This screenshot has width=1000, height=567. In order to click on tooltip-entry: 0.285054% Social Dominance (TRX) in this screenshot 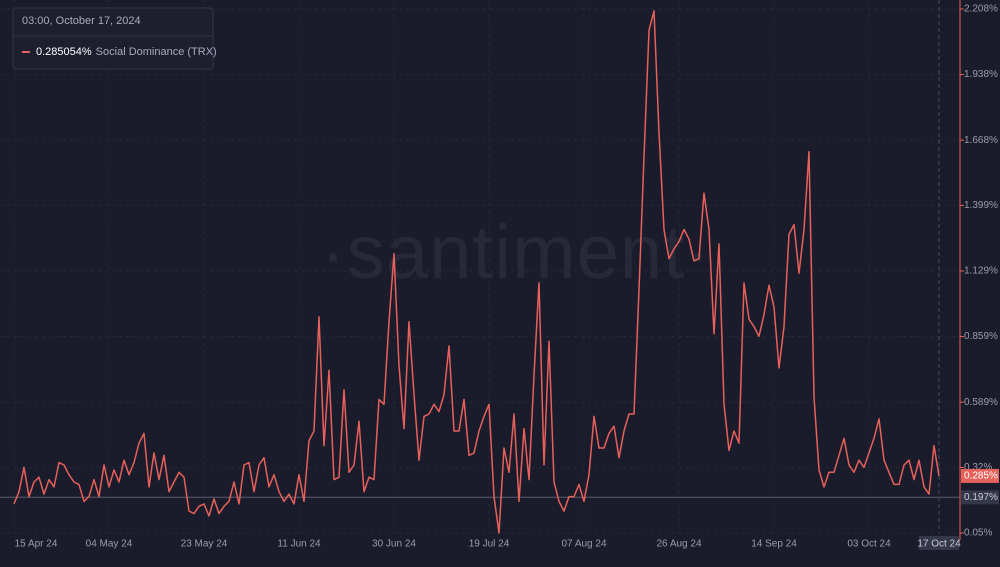, I will do `click(126, 52)`.